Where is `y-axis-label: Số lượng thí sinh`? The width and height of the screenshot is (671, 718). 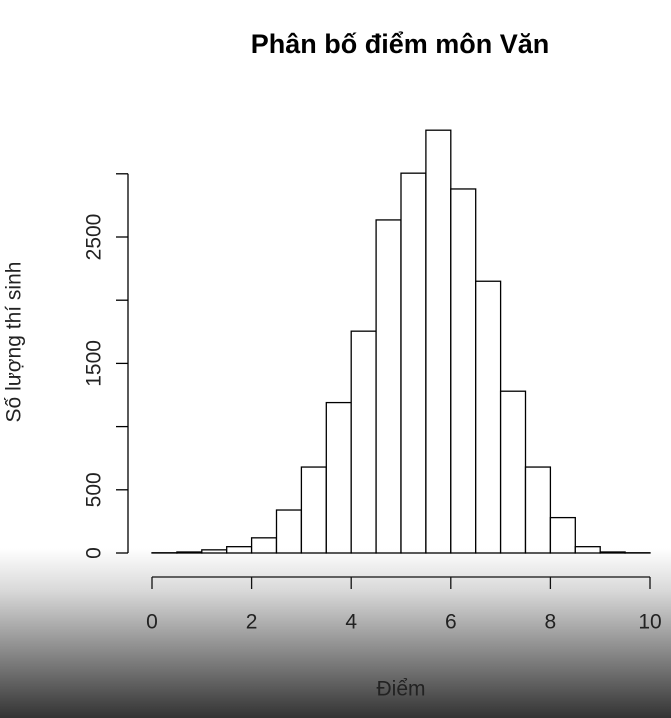 y-axis-label: Số lượng thí sinh is located at coordinates (14, 342).